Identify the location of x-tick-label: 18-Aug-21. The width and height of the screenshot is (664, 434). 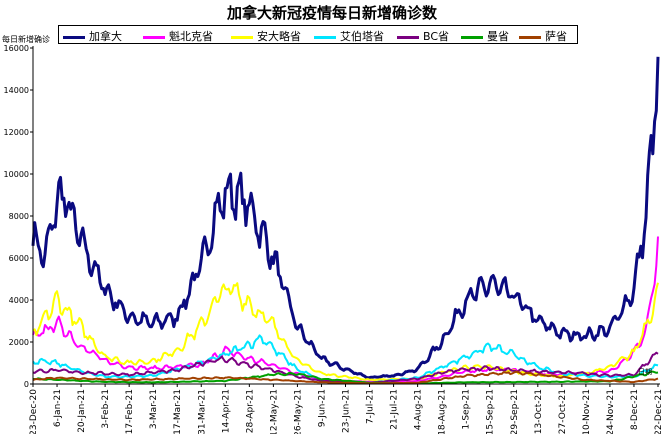
(443, 411).